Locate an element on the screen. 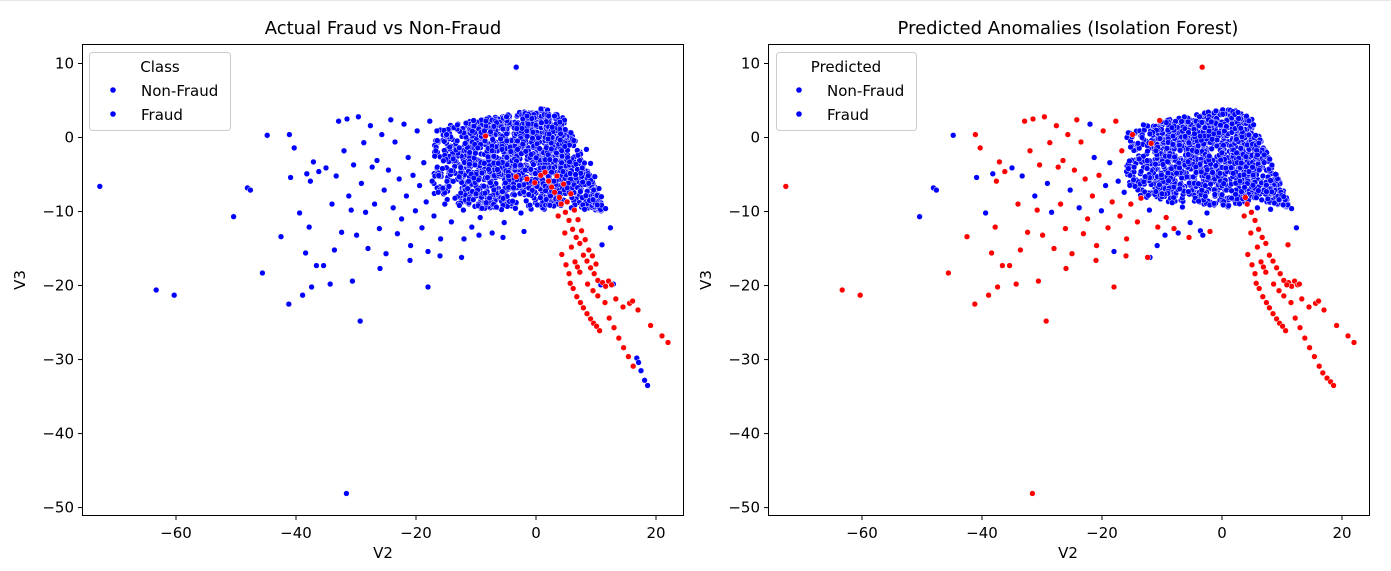  y-tick-label: −30 is located at coordinates (744, 360).